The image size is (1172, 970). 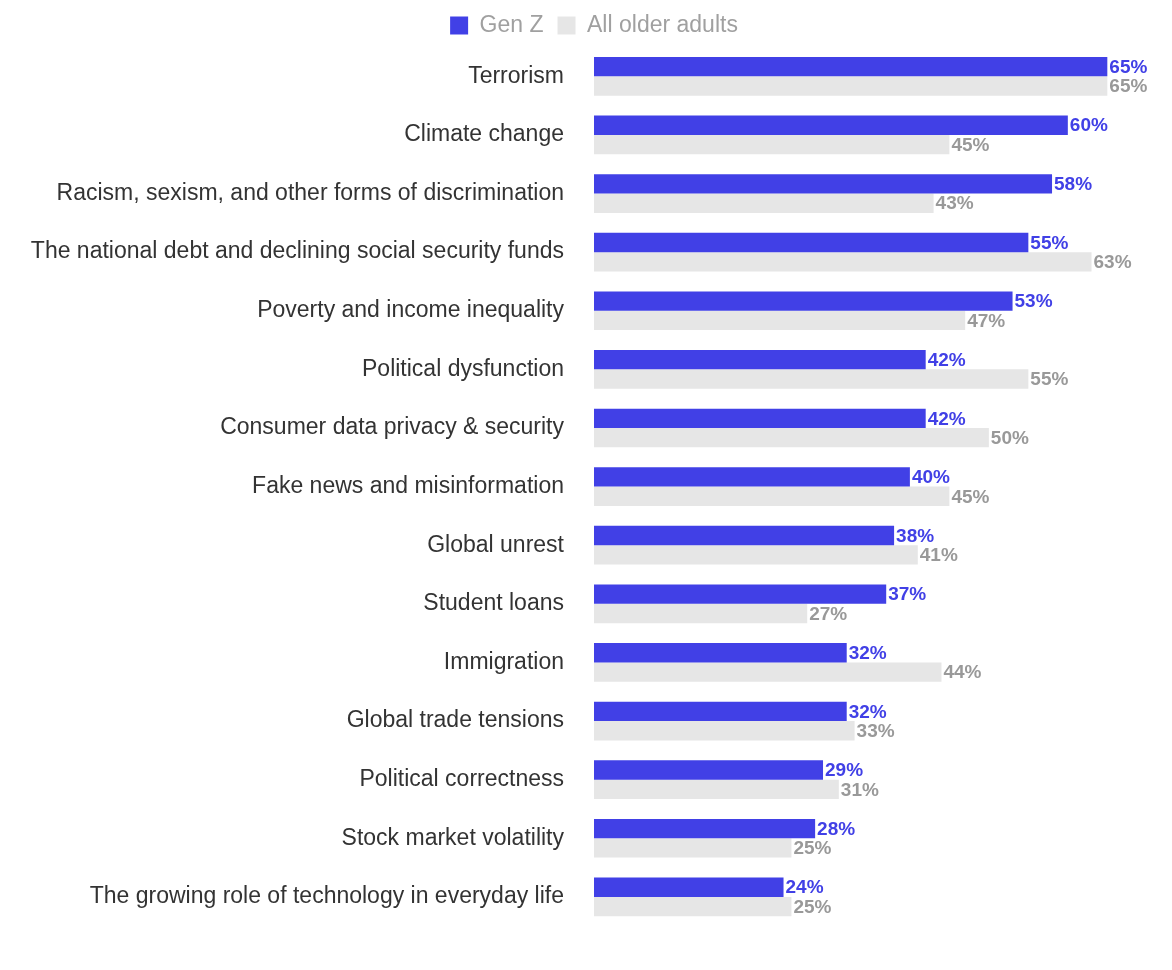 I want to click on data-label: 40%, so click(x=931, y=477).